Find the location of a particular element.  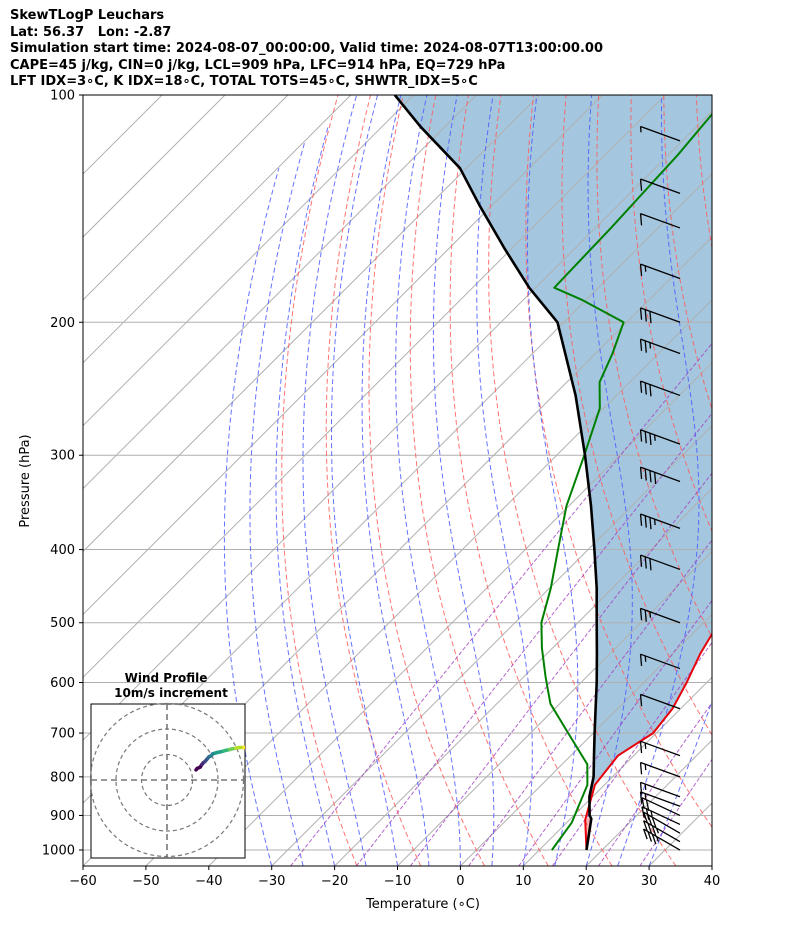

inset-trace is located at coordinates (219, 758).